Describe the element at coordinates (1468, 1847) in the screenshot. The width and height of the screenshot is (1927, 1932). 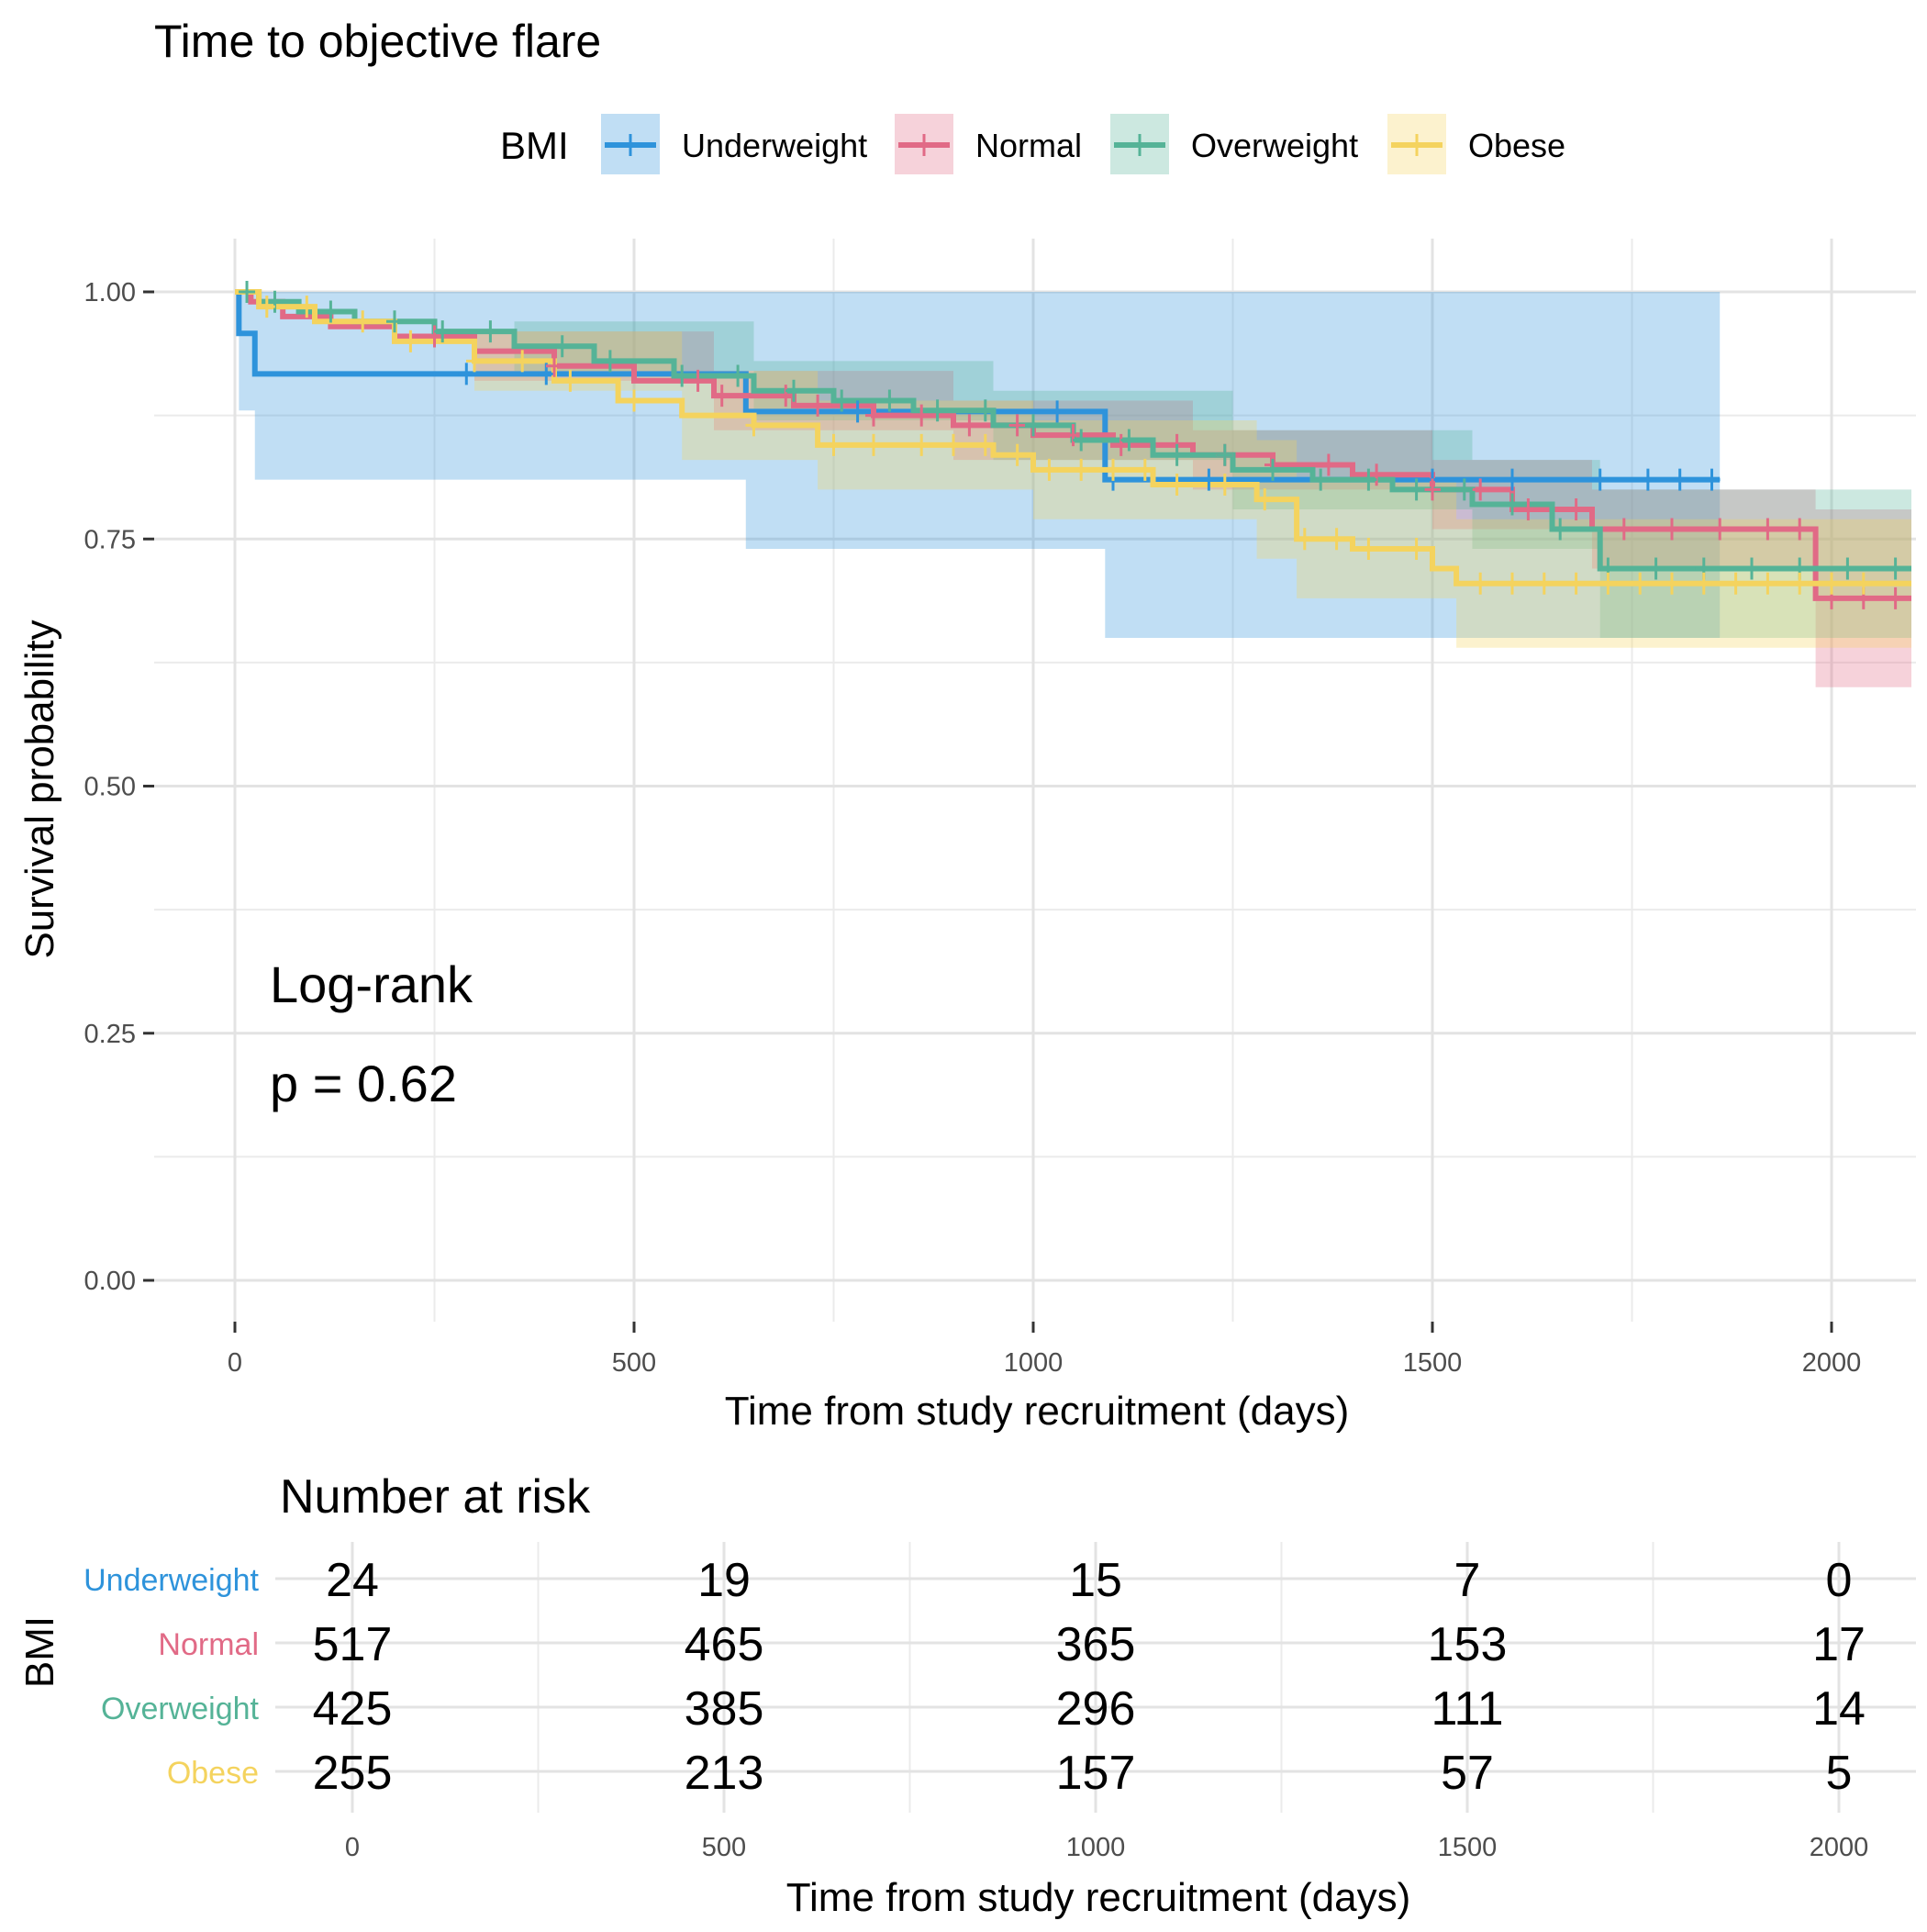
I see `risk-x-tick-label: 1500` at that location.